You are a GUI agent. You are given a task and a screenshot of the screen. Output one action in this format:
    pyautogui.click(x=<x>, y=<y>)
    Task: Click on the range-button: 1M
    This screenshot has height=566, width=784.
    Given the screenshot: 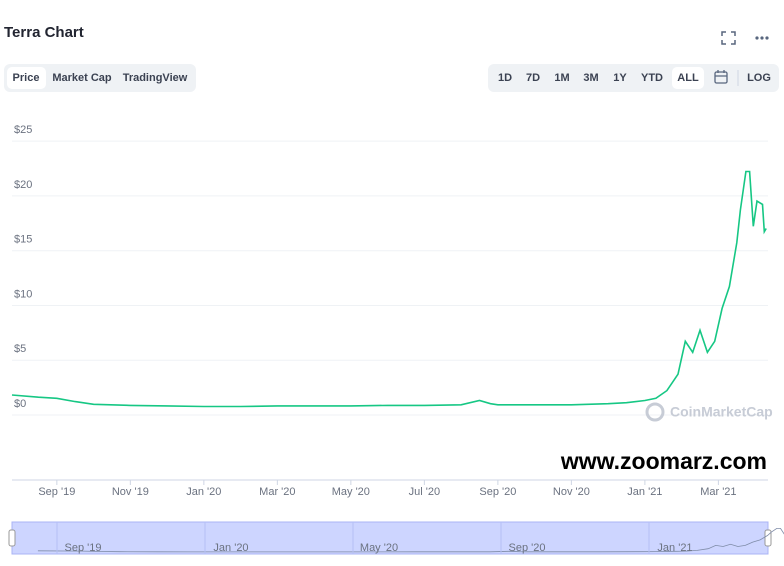 What is the action you would take?
    pyautogui.click(x=561, y=78)
    